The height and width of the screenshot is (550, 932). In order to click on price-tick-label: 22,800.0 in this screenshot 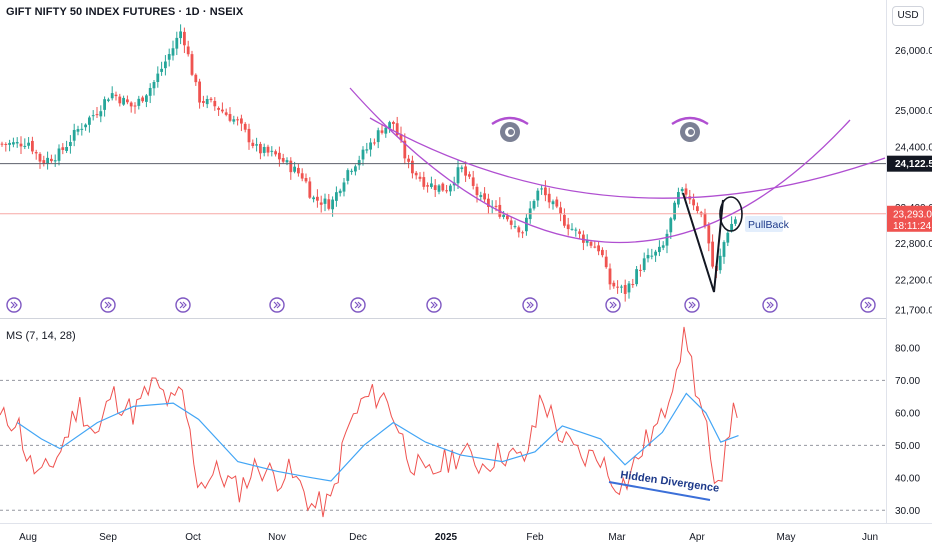, I will do `click(913, 244)`.